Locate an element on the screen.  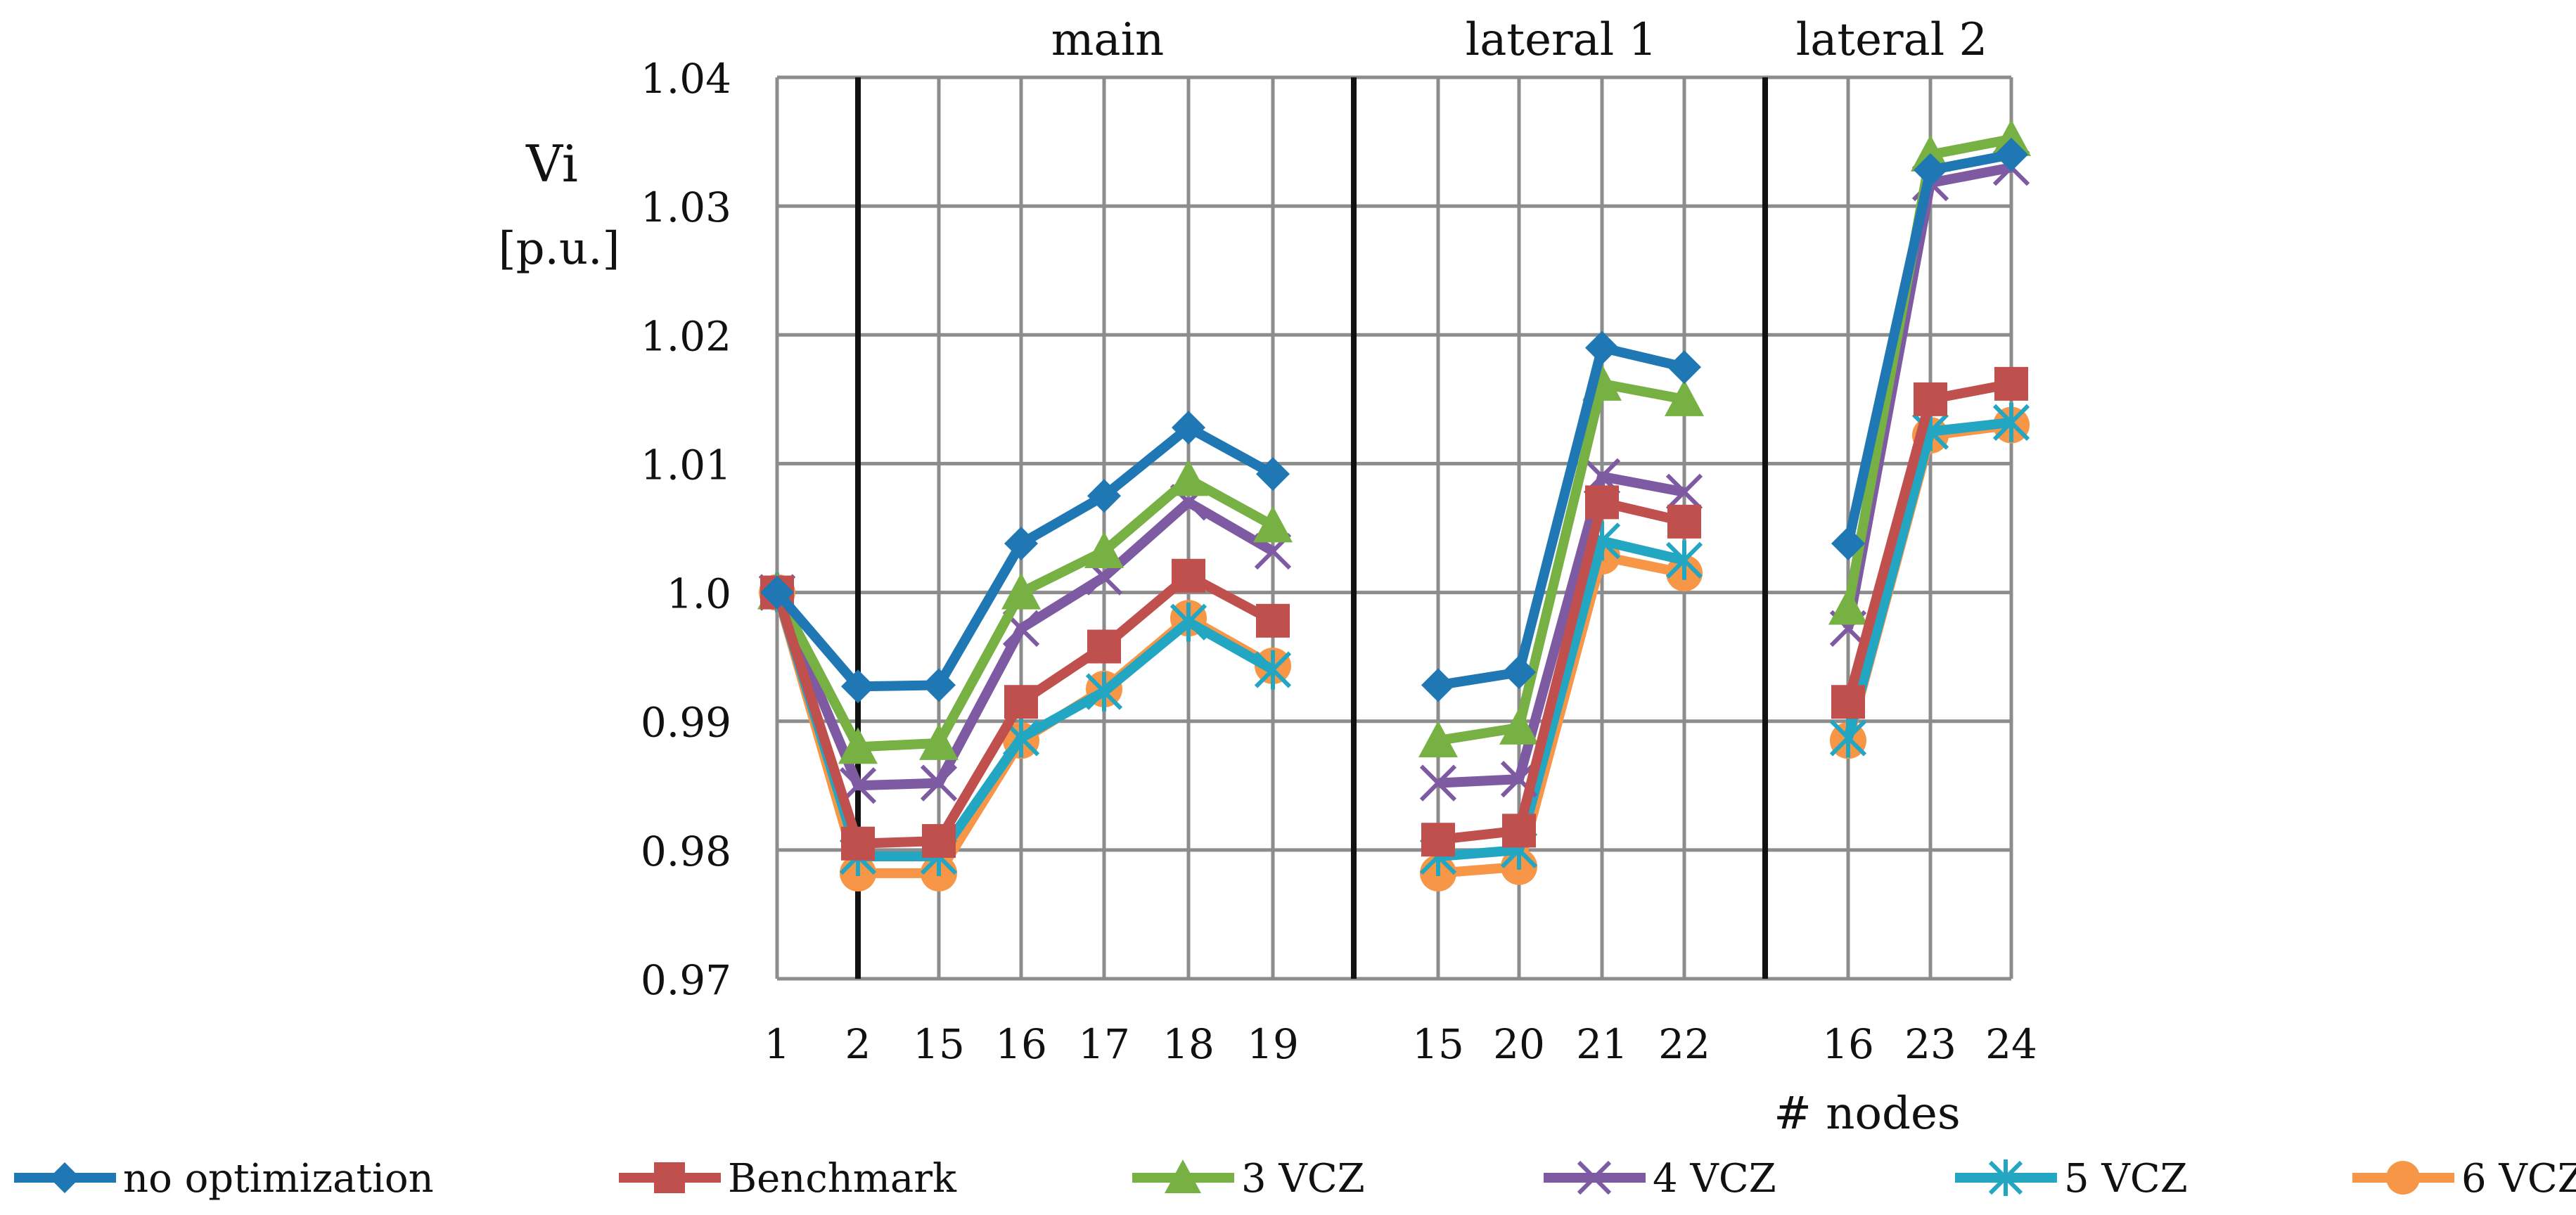
legend-label: 3 VCZ is located at coordinates (1303, 1179).